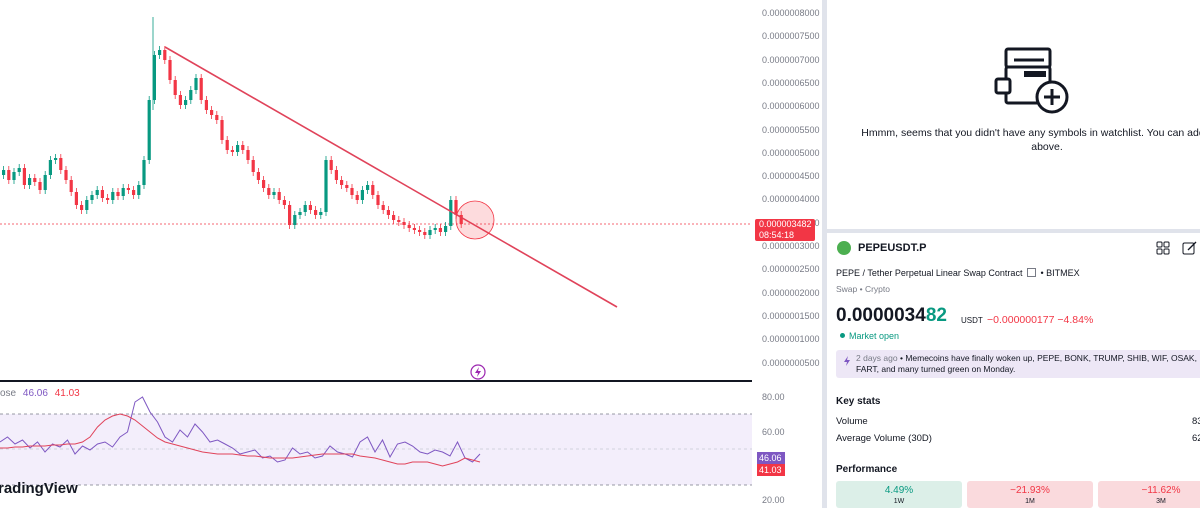 This screenshot has height=508, width=1200. What do you see at coordinates (773, 432) in the screenshot?
I see `rsi-tick-label: 60.00` at bounding box center [773, 432].